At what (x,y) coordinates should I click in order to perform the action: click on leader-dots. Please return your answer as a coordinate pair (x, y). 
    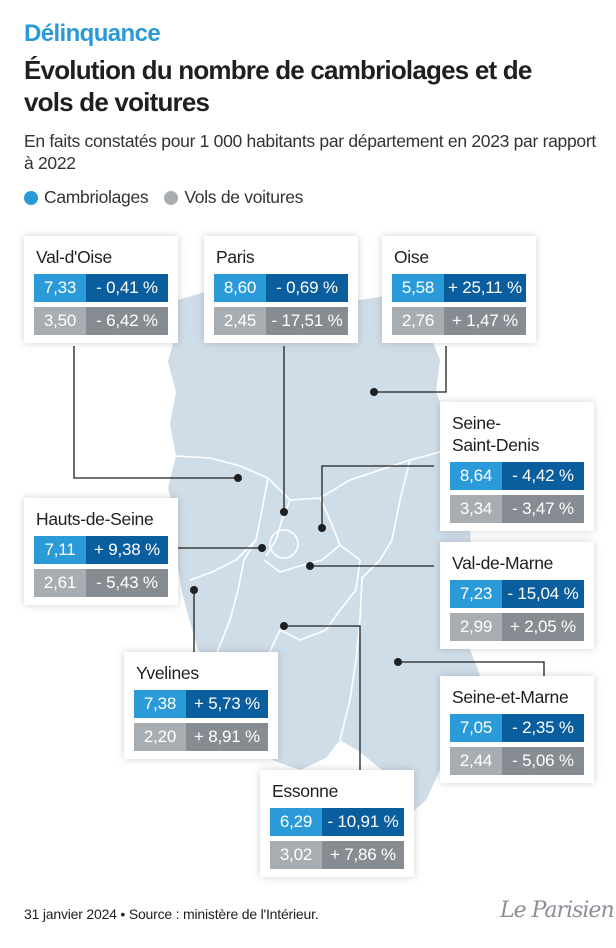
    Looking at the image, I should click on (296, 527).